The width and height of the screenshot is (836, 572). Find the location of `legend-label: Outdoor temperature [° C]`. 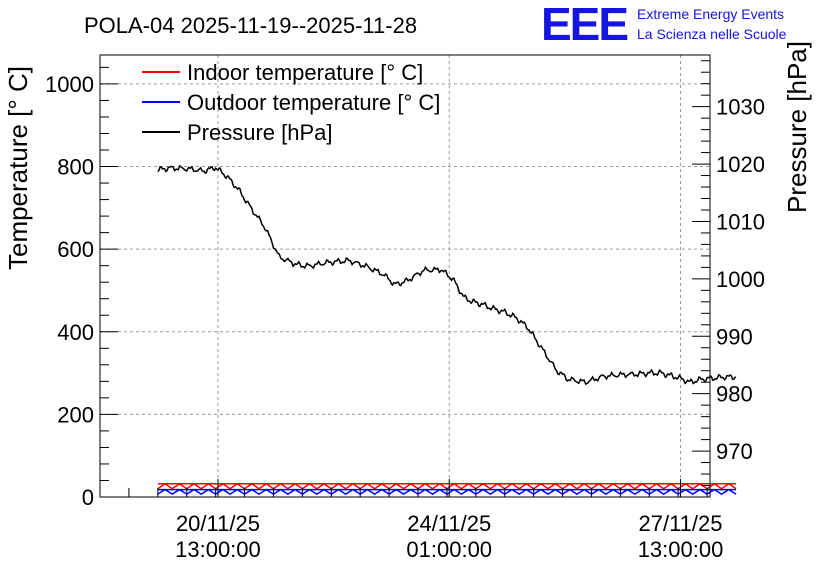

legend-label: Outdoor temperature [° C] is located at coordinates (313, 102).